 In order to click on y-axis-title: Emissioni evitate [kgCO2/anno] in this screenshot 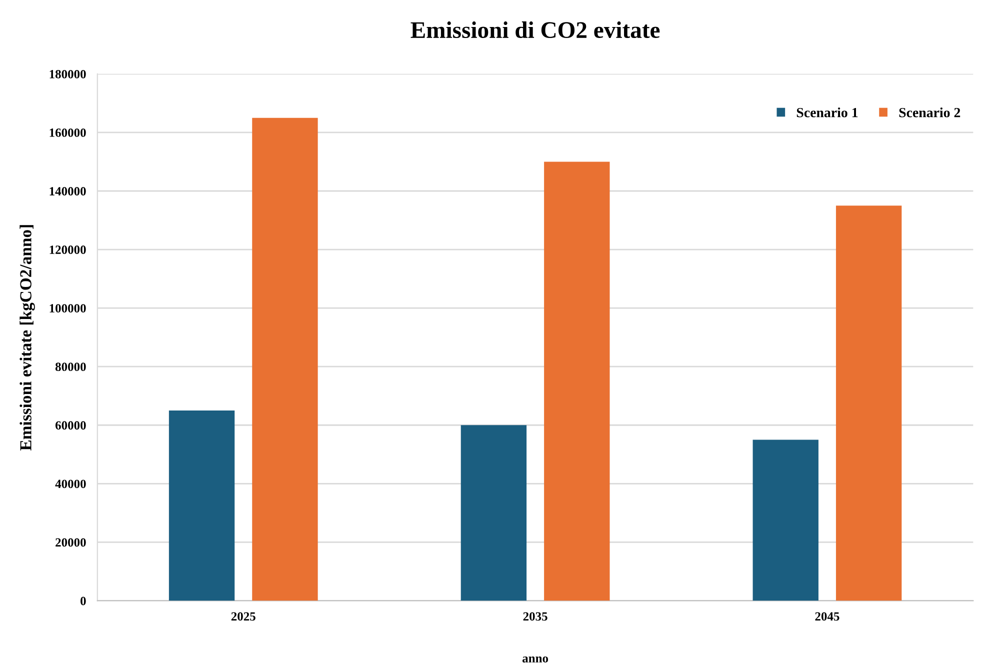, I will do `click(27, 337)`.